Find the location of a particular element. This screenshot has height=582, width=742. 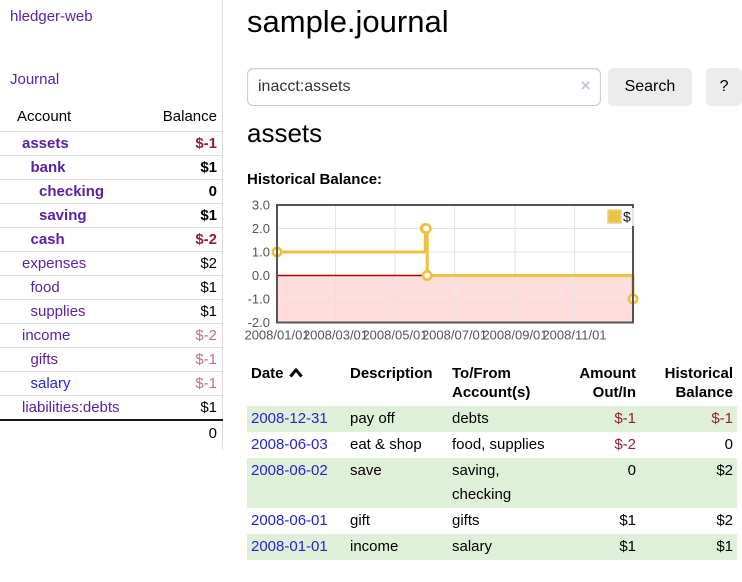

accounts-total-row: 0 is located at coordinates (111, 433).